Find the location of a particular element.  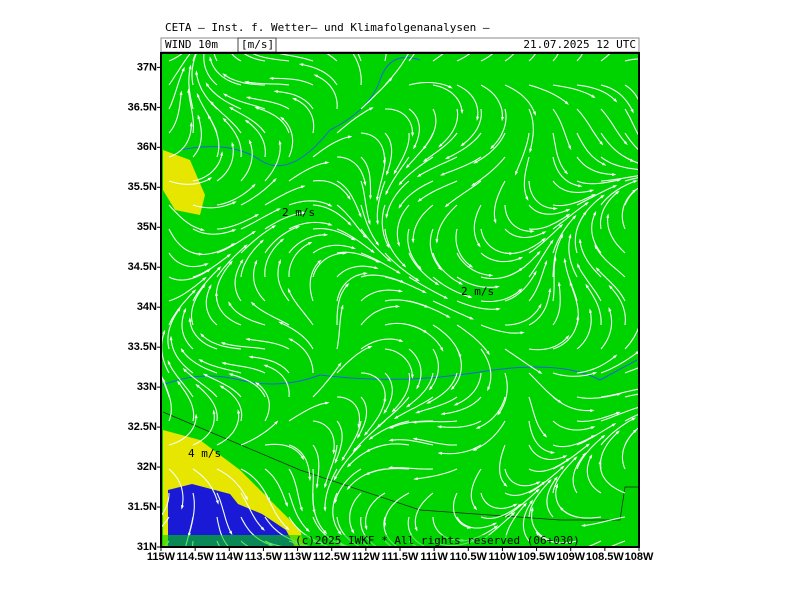

lon-tick-label: 109.5W is located at coordinates (537, 557).